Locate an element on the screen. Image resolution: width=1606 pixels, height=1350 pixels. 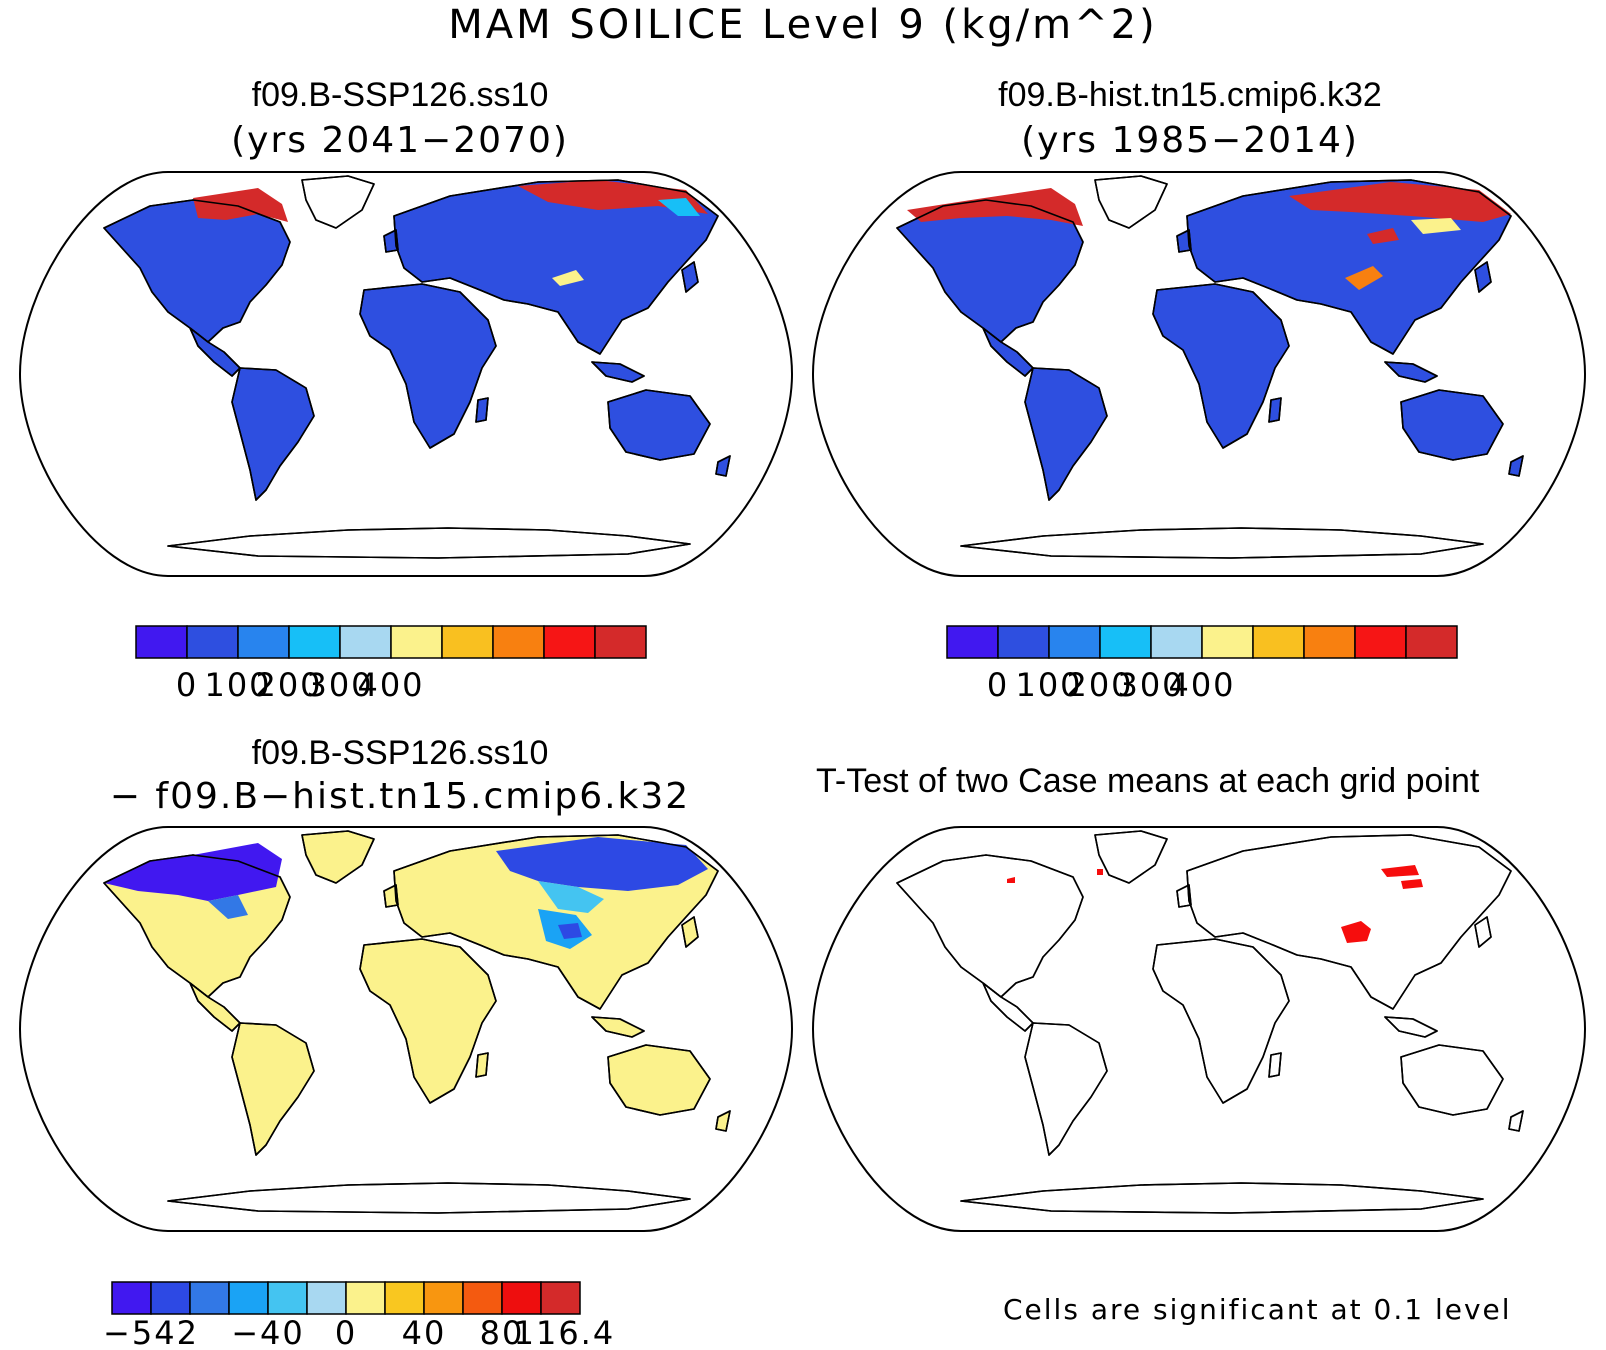
map-hist is located at coordinates (1199, 374).